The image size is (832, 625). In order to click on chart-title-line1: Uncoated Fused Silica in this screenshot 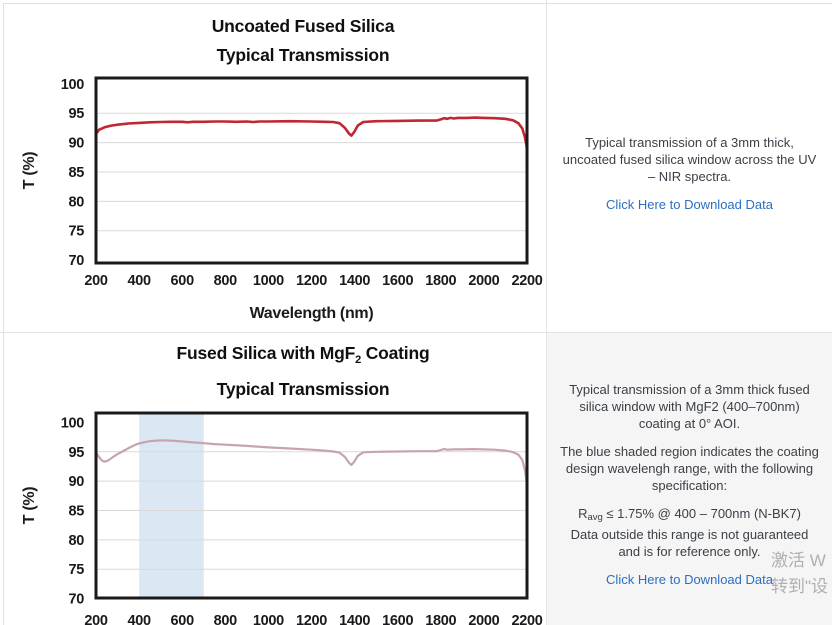, I will do `click(303, 26)`.